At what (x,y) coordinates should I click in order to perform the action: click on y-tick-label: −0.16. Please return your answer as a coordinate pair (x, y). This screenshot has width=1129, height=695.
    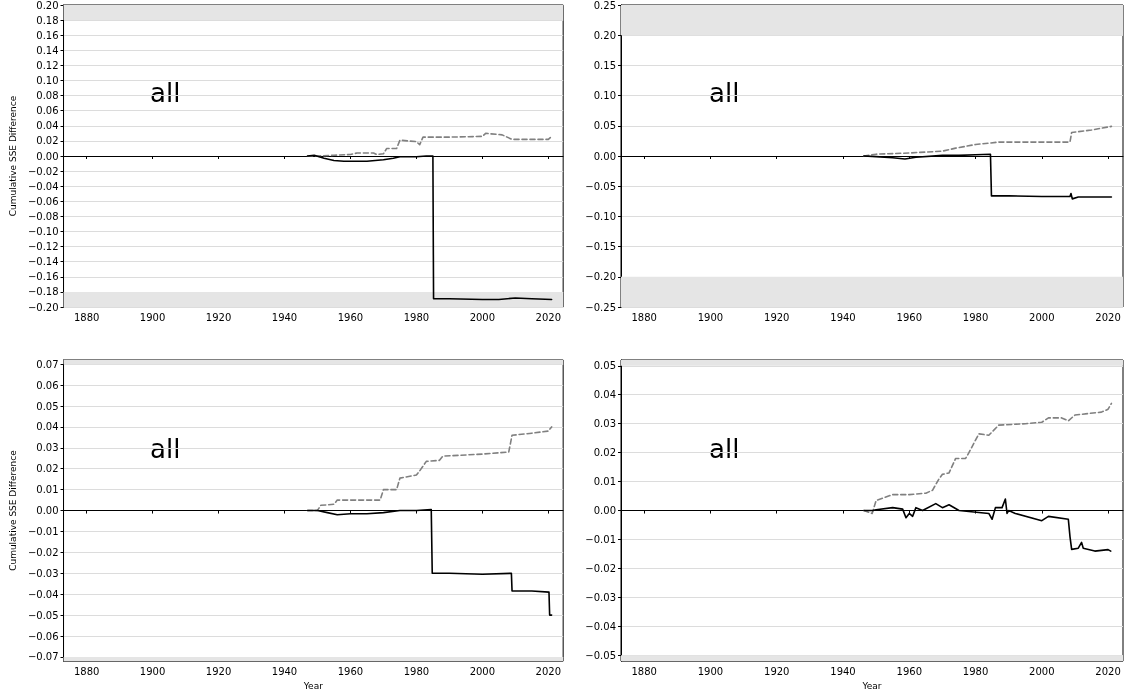
    Looking at the image, I should click on (43, 277).